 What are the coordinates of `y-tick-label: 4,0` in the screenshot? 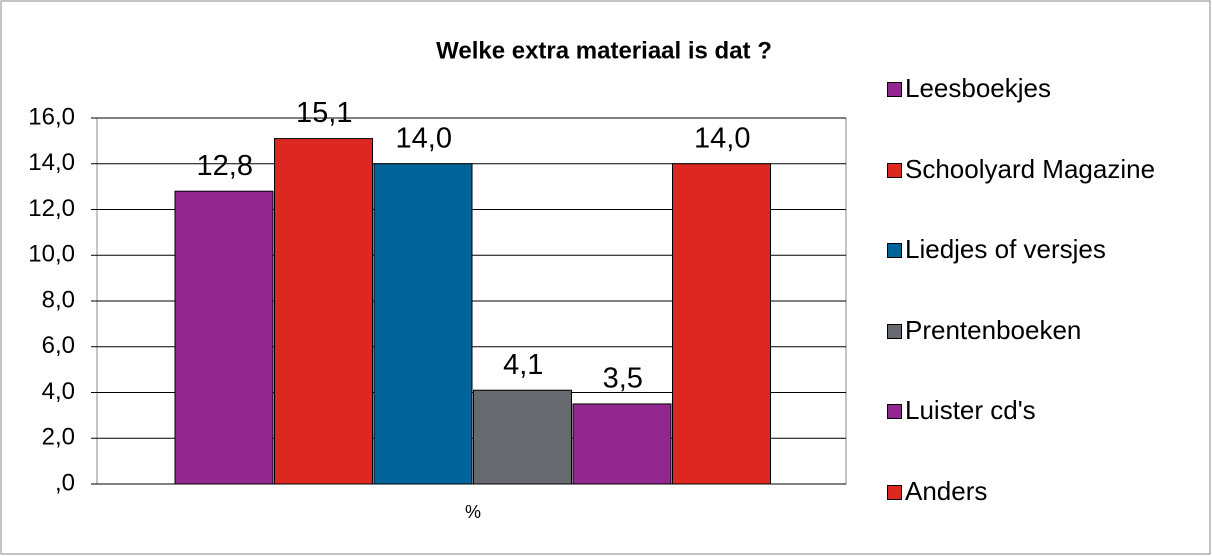 It's located at (58, 391).